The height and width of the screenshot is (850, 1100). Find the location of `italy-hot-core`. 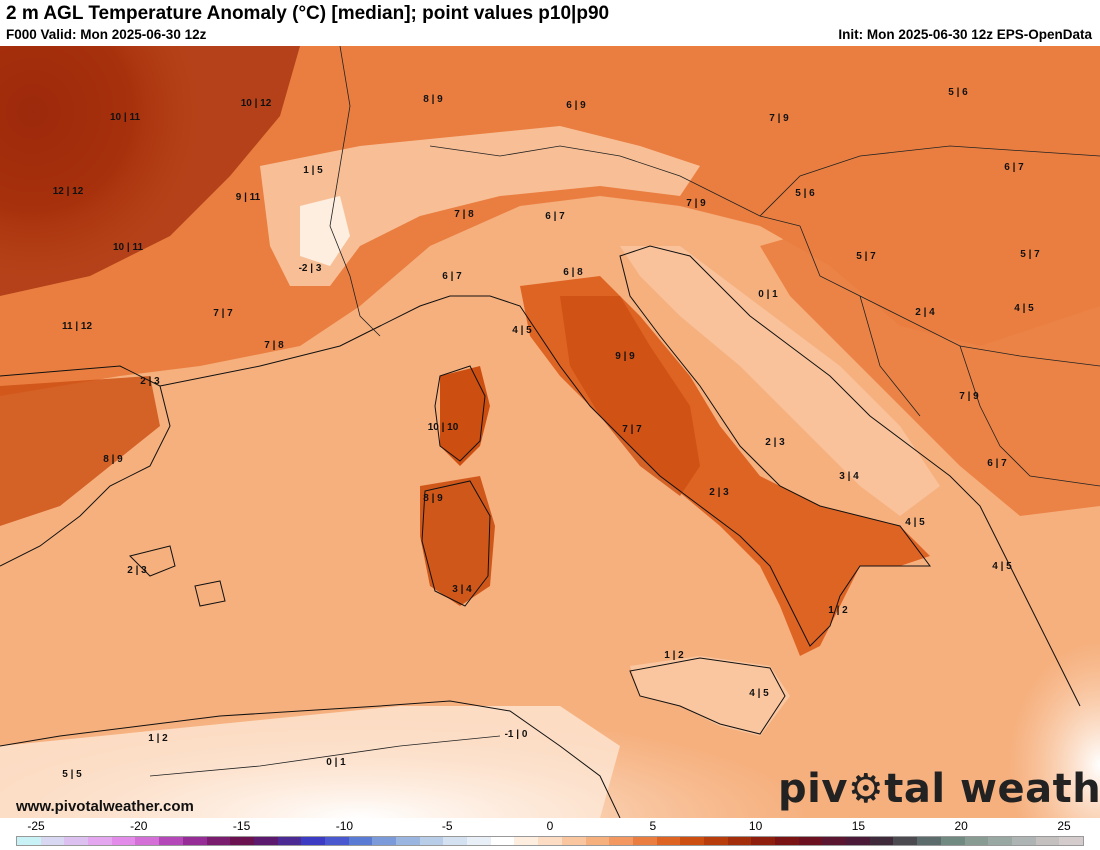

italy-hot-core is located at coordinates (630, 396).